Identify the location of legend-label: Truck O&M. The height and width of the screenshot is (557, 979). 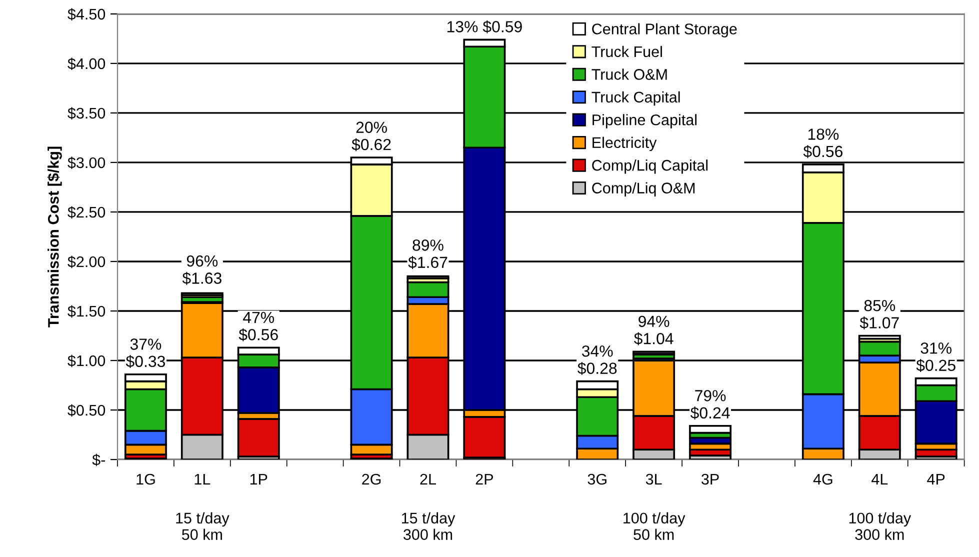
(629, 74).